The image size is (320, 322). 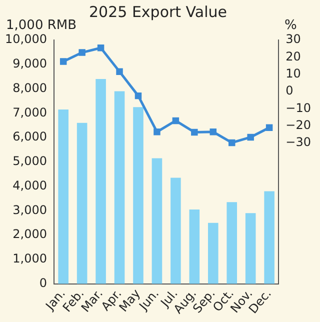 What do you see at coordinates (299, 107) in the screenshot?
I see `y2-tick-label: −10` at bounding box center [299, 107].